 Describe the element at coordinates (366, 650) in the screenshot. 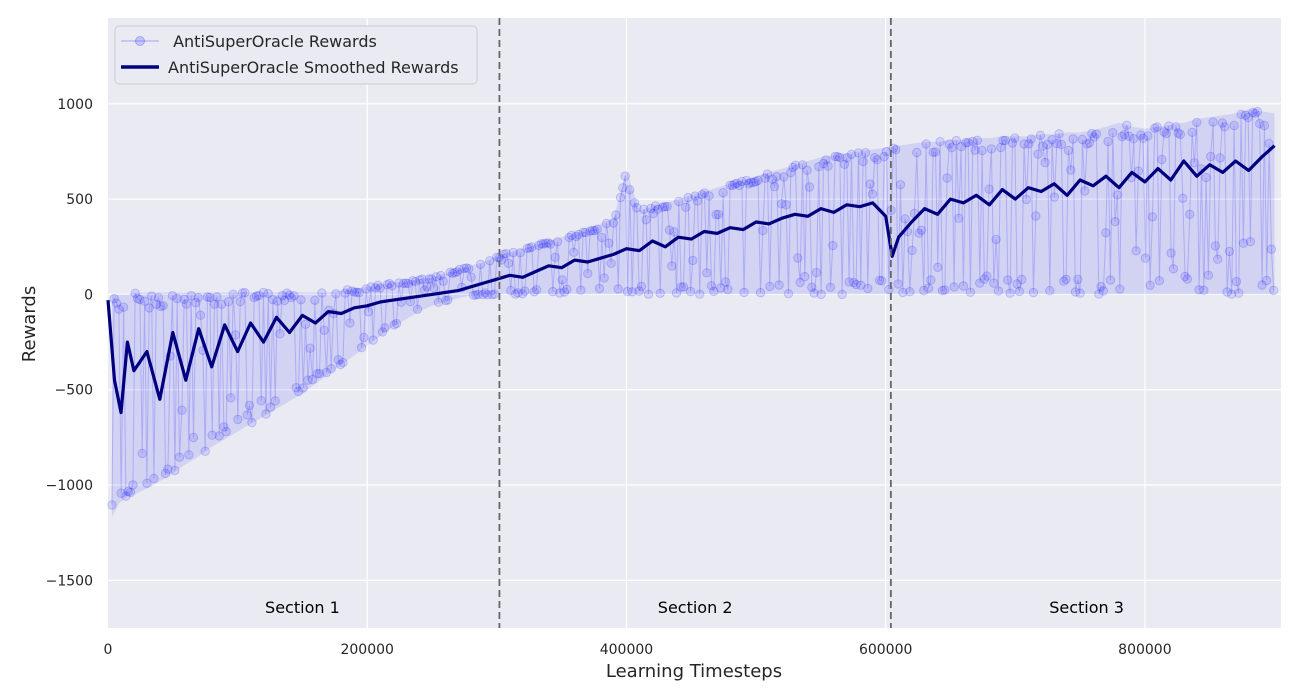

I see `x-tick-label: 200000` at that location.